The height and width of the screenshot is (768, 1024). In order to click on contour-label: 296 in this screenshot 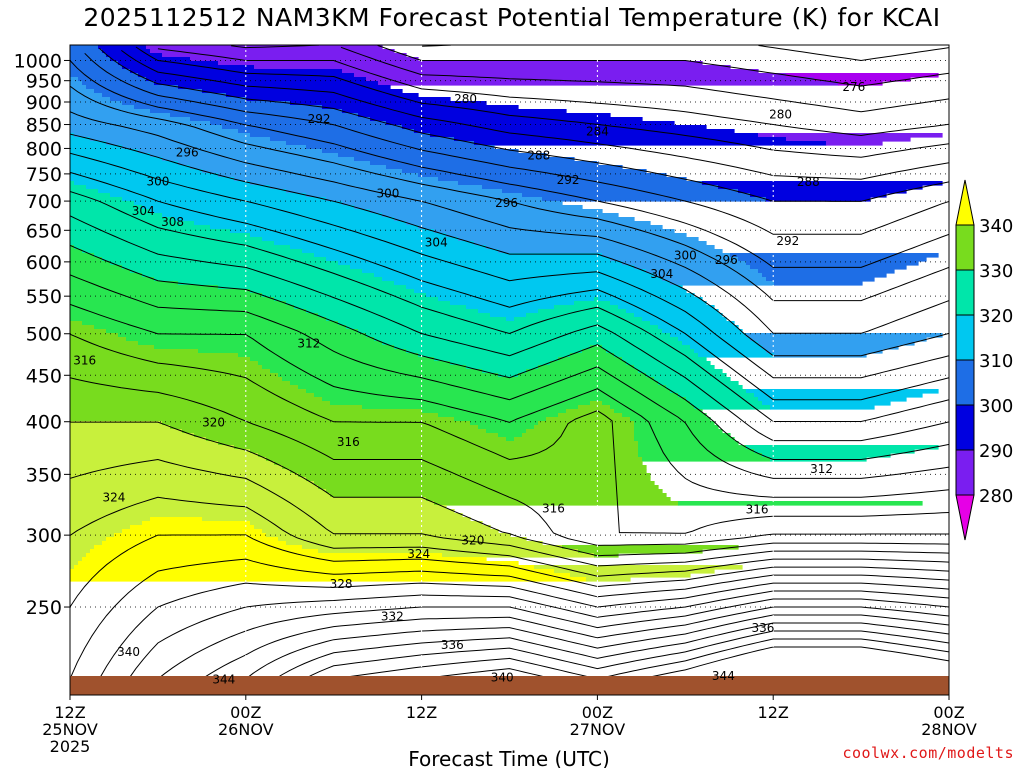, I will do `click(187, 152)`.